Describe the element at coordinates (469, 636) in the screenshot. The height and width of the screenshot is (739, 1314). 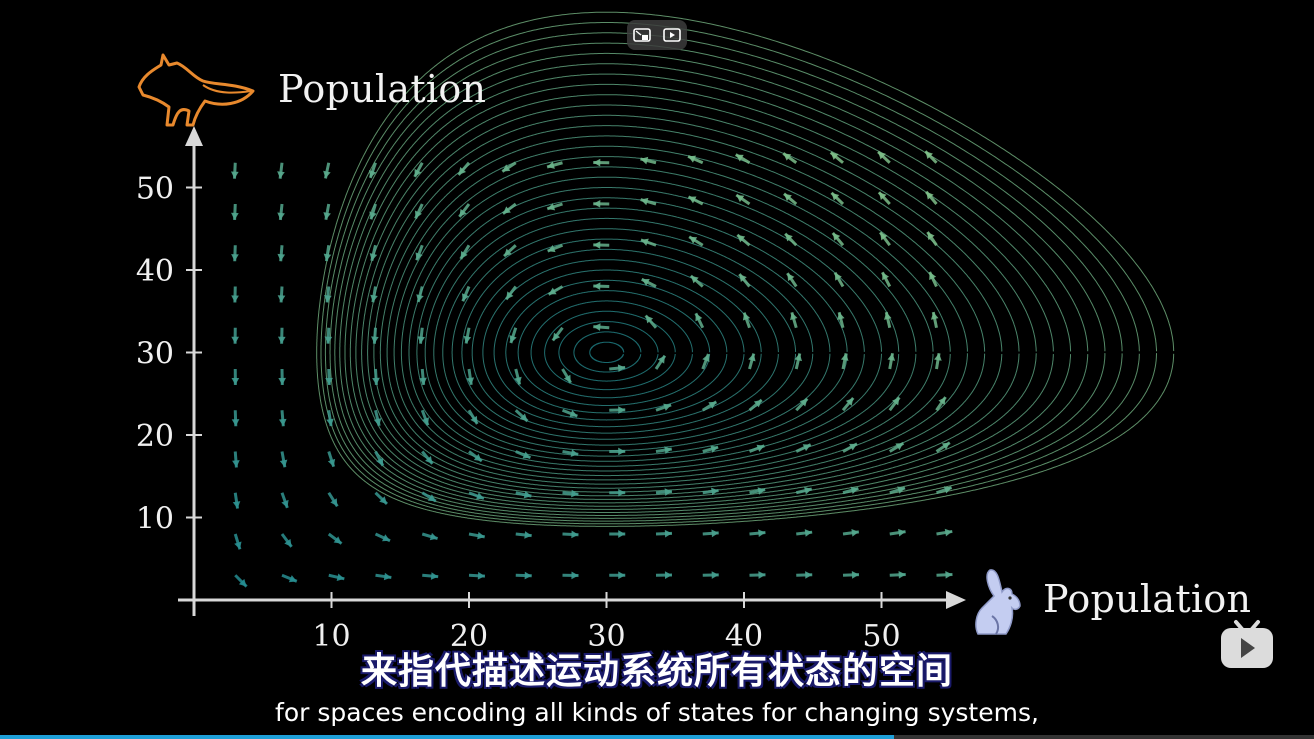
I see `x-tick-label: 20` at that location.